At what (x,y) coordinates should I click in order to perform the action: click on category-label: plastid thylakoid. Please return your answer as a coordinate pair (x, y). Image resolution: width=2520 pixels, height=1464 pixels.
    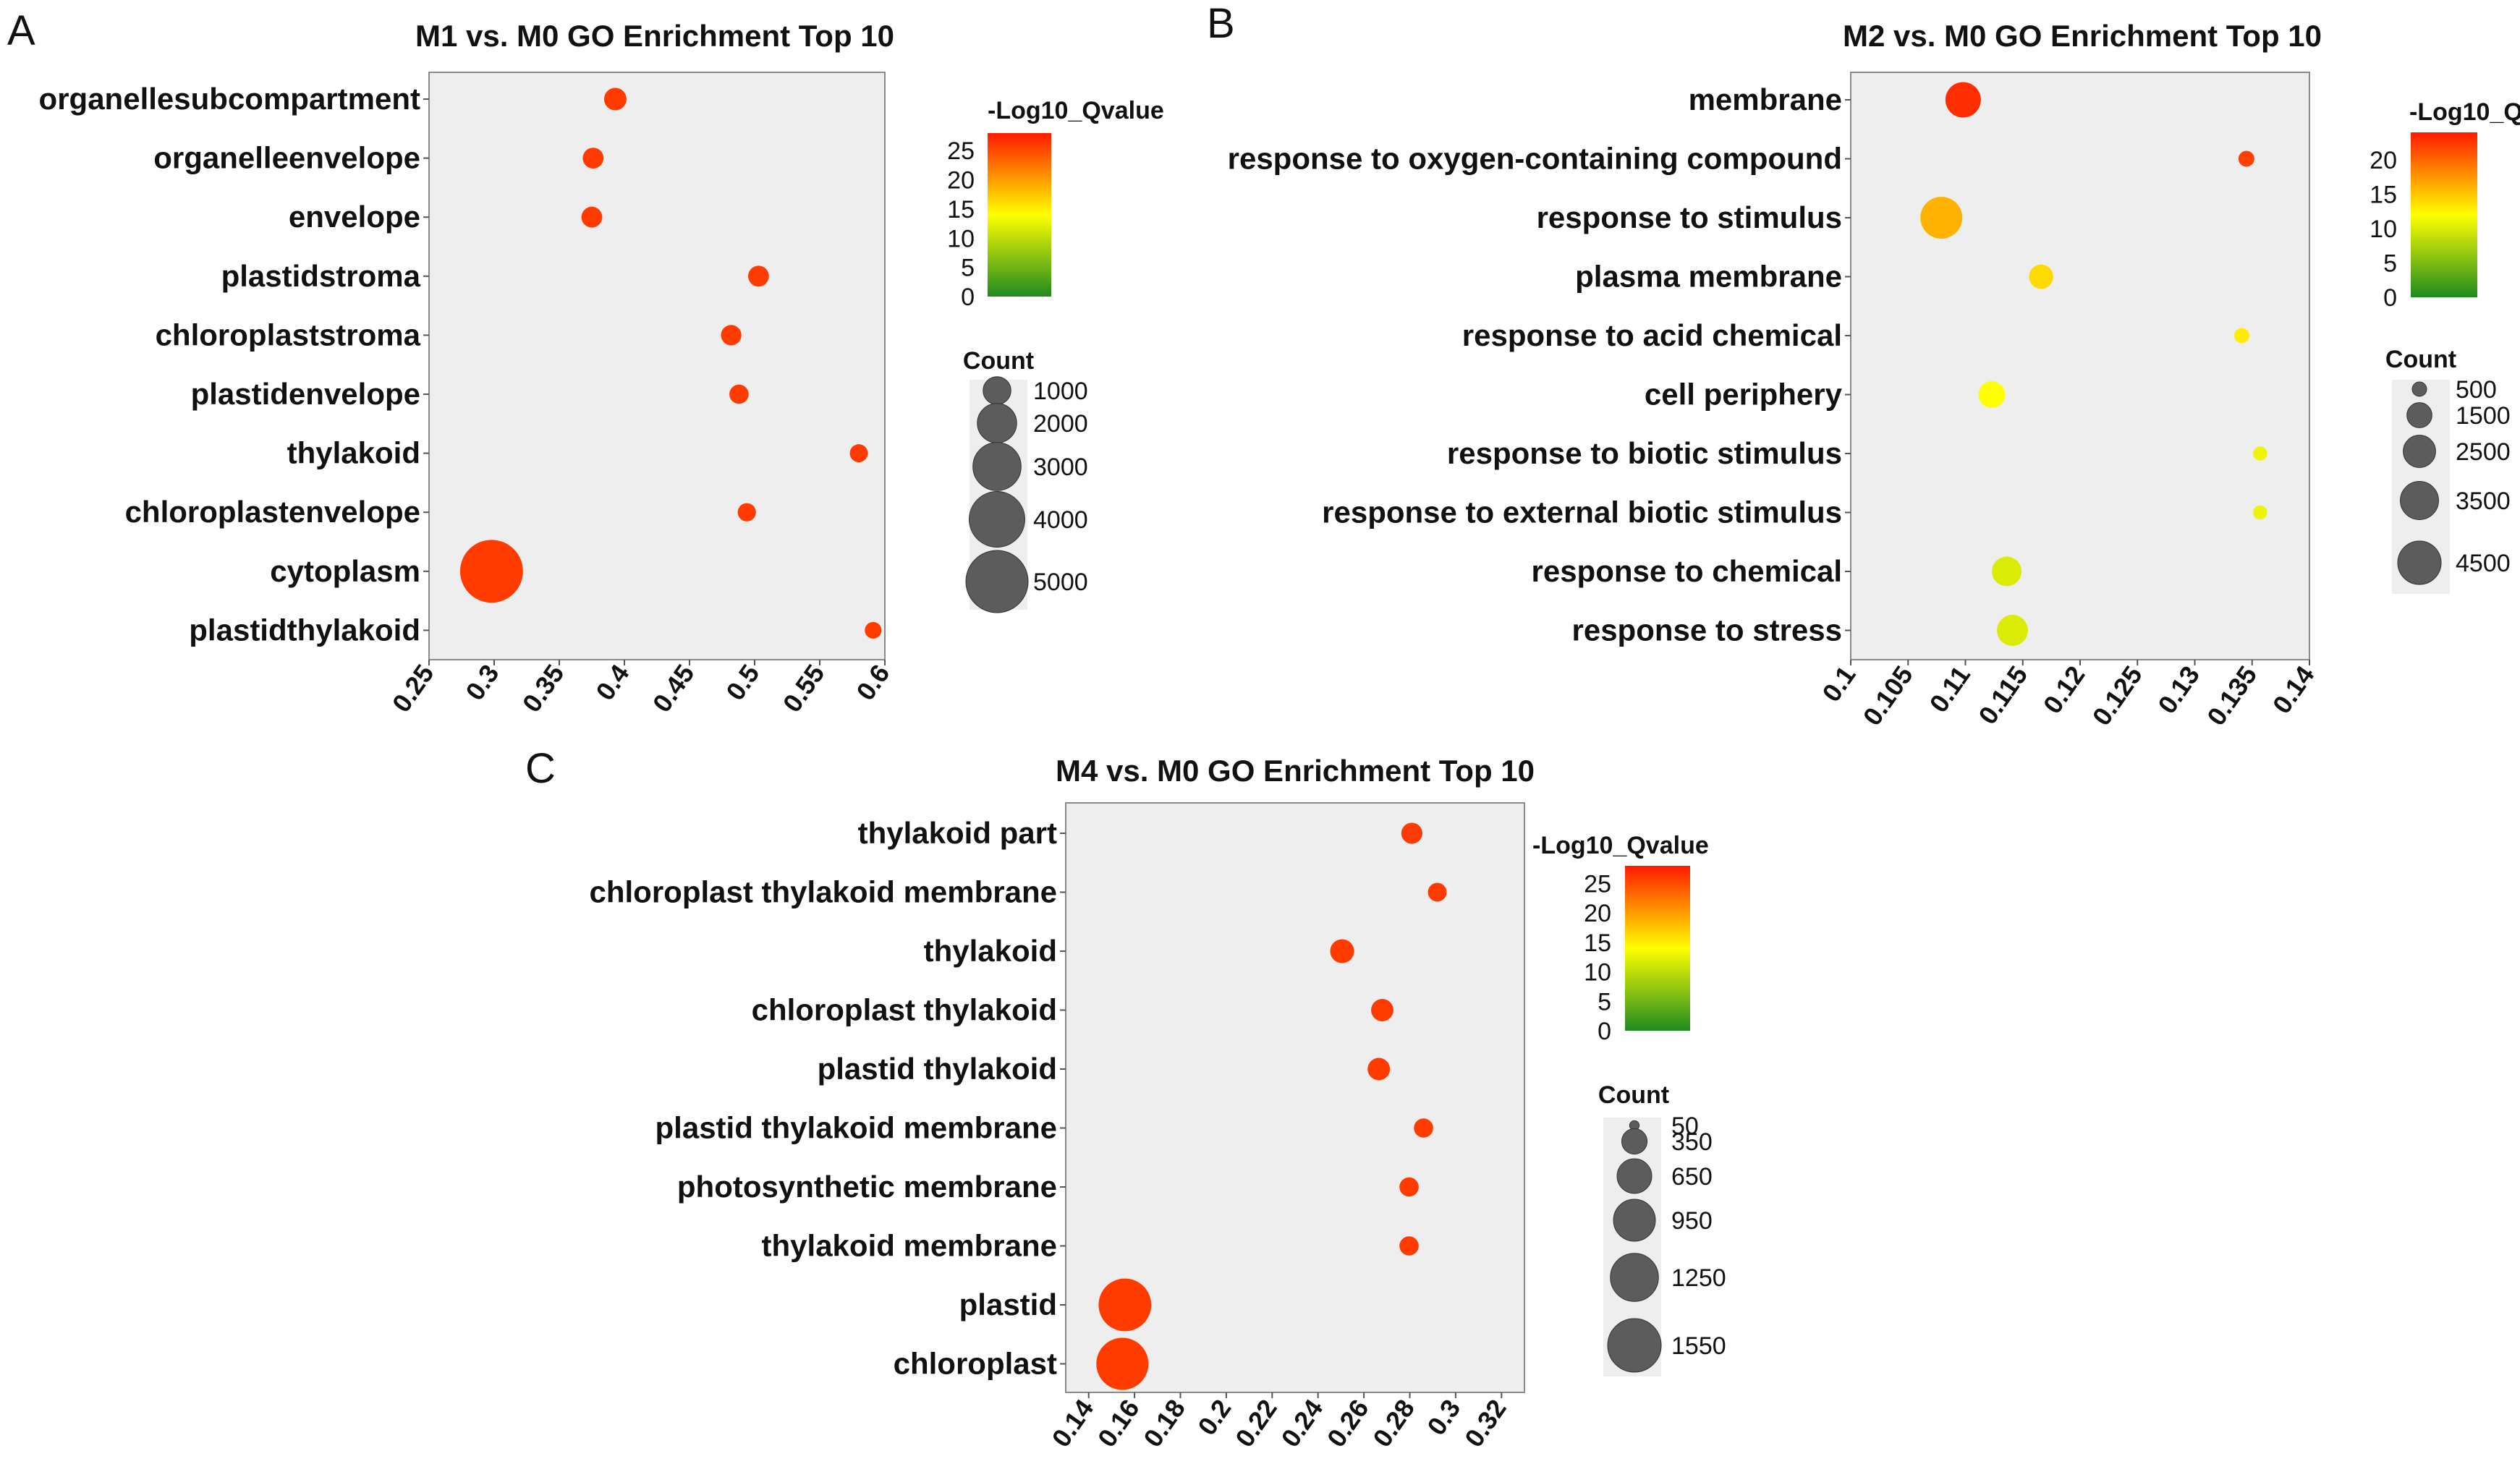
    Looking at the image, I should click on (937, 1069).